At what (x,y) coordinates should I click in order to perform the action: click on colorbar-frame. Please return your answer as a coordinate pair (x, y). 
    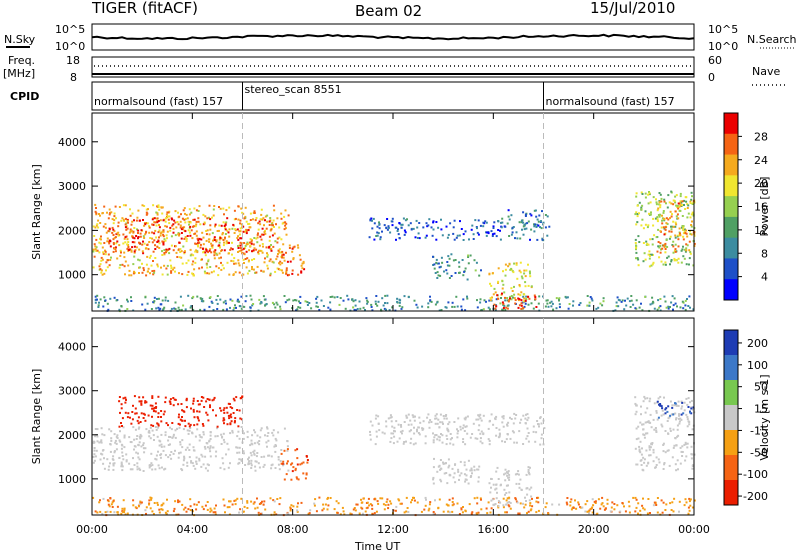
    Looking at the image, I should click on (731, 417).